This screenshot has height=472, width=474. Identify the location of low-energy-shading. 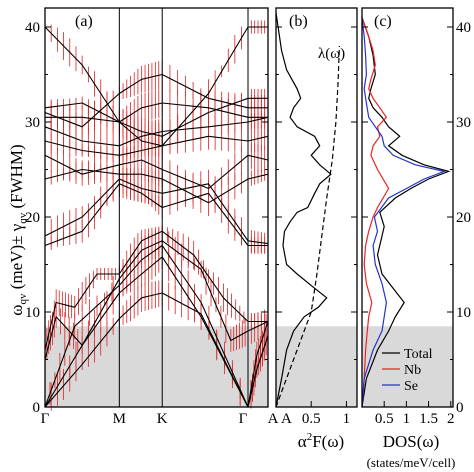
(249, 366).